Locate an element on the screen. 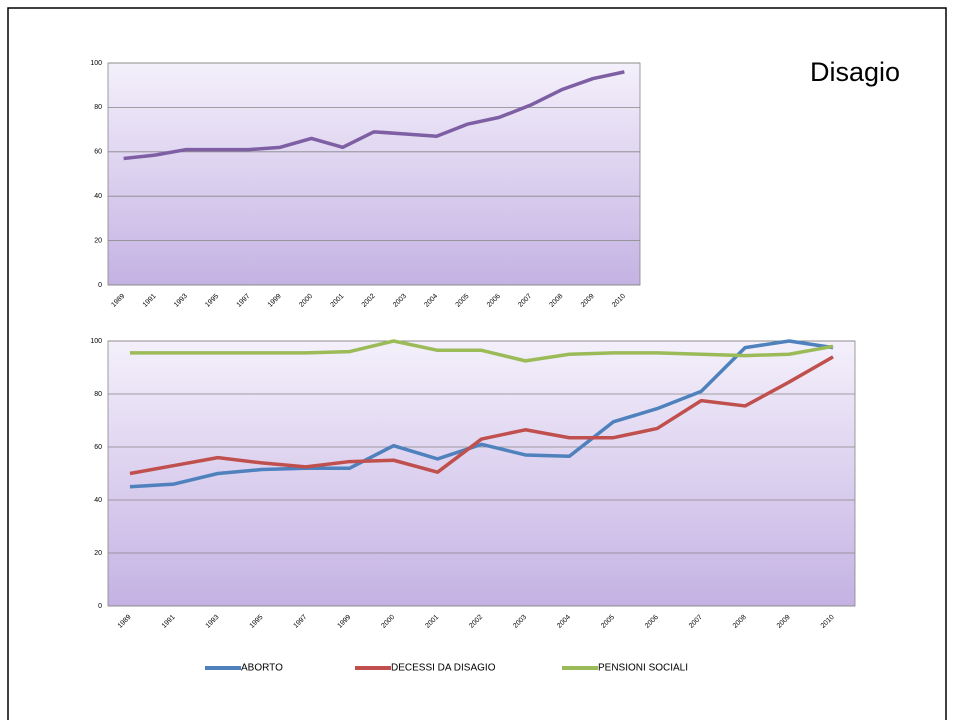  legend-label: DECESSI DA DISAGIO is located at coordinates (443, 668).